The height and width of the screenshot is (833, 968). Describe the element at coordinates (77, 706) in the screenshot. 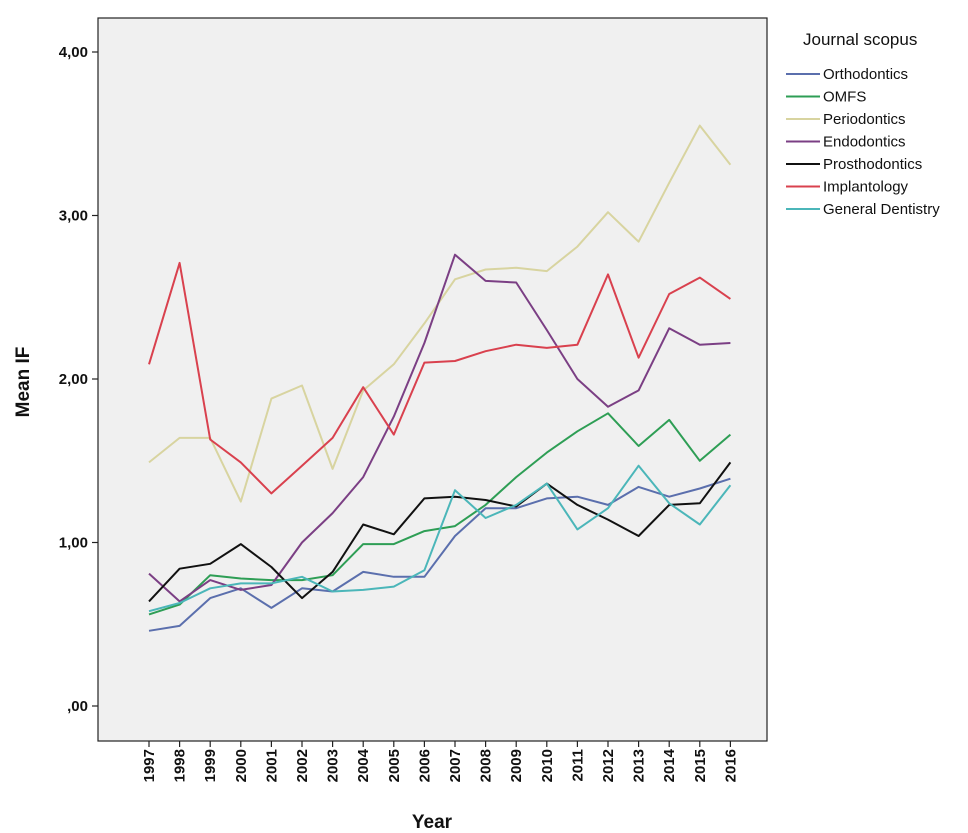

I see `y-tick-label: ,00` at that location.